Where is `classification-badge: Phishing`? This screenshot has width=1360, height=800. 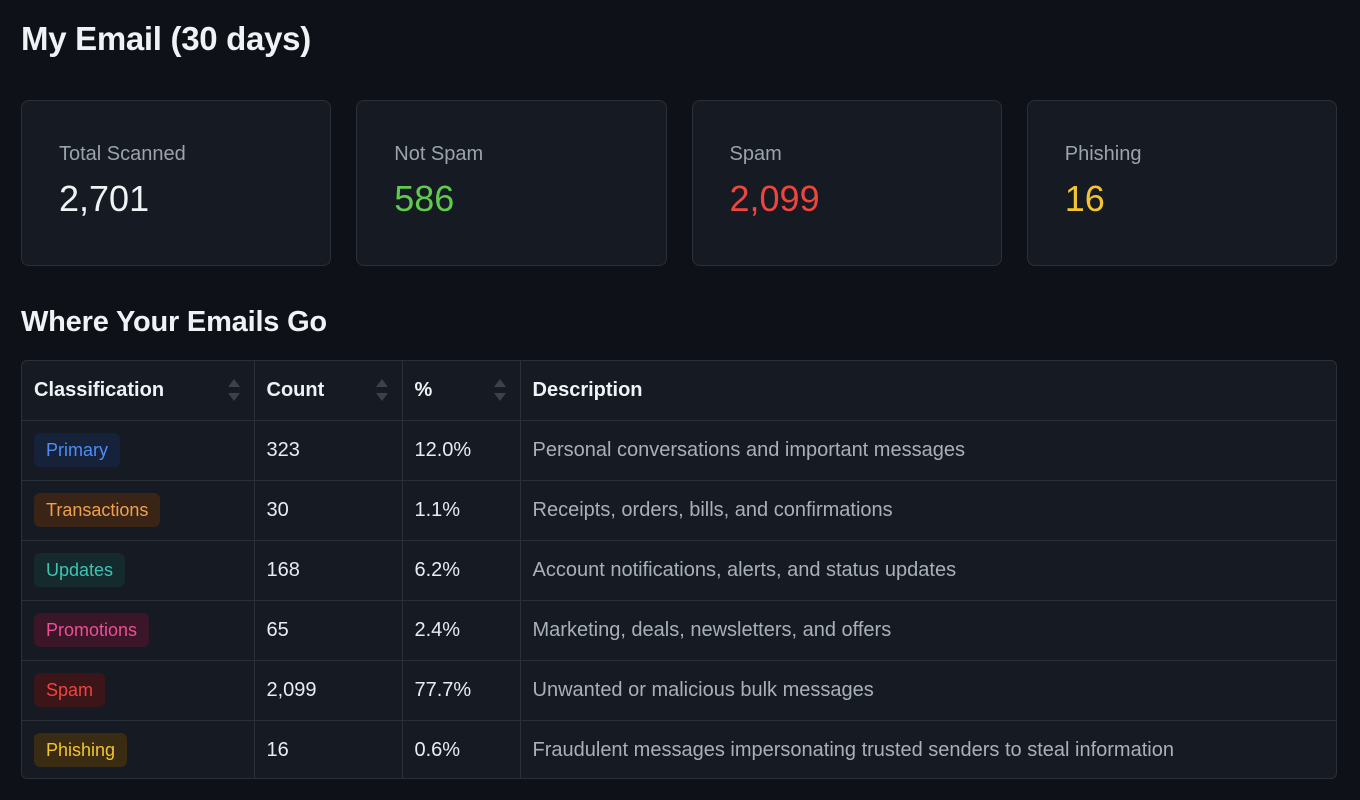
classification-badge: Phishing is located at coordinates (81, 750).